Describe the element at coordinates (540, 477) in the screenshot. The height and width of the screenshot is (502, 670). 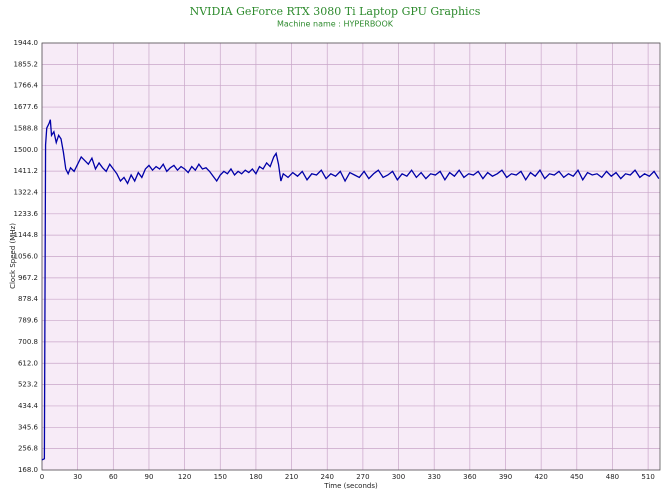
I see `x-tick-label: 420` at that location.